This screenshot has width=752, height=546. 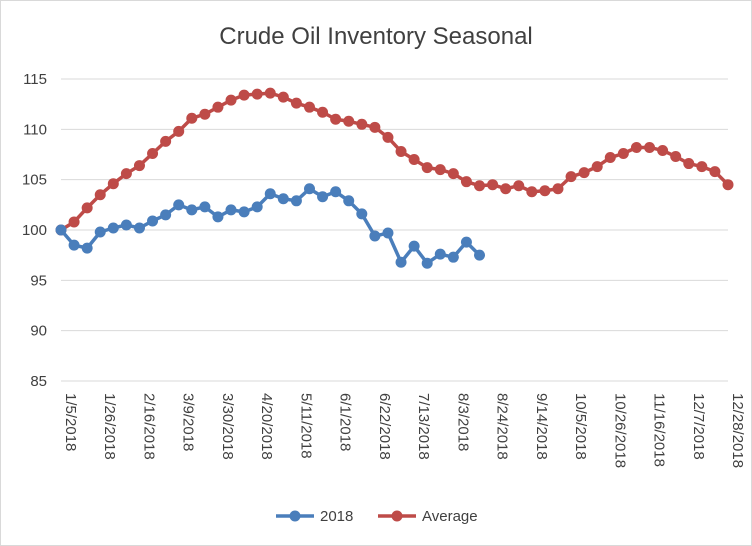 I want to click on x-tick-label: 12/28/2018, so click(x=737, y=430).